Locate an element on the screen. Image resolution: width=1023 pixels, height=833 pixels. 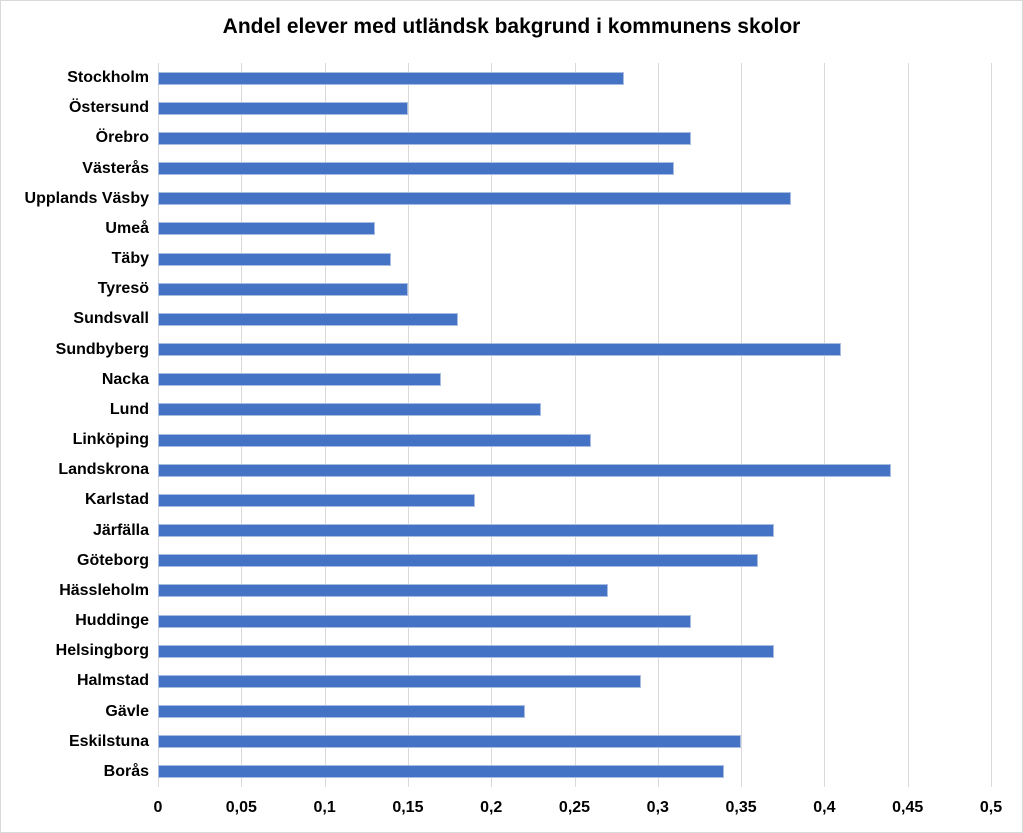
category-label: Tyresö is located at coordinates (123, 289).